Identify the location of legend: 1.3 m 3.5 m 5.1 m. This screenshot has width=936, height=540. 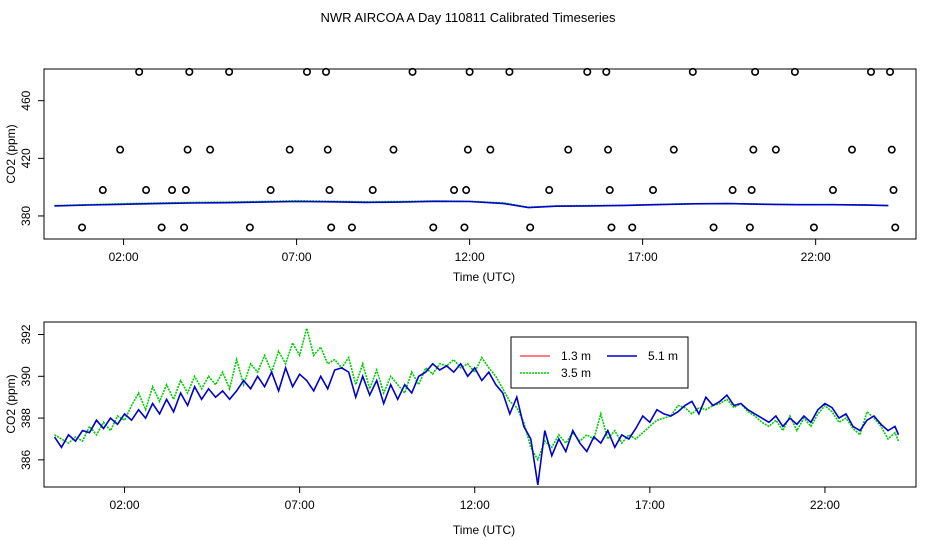
(599, 362).